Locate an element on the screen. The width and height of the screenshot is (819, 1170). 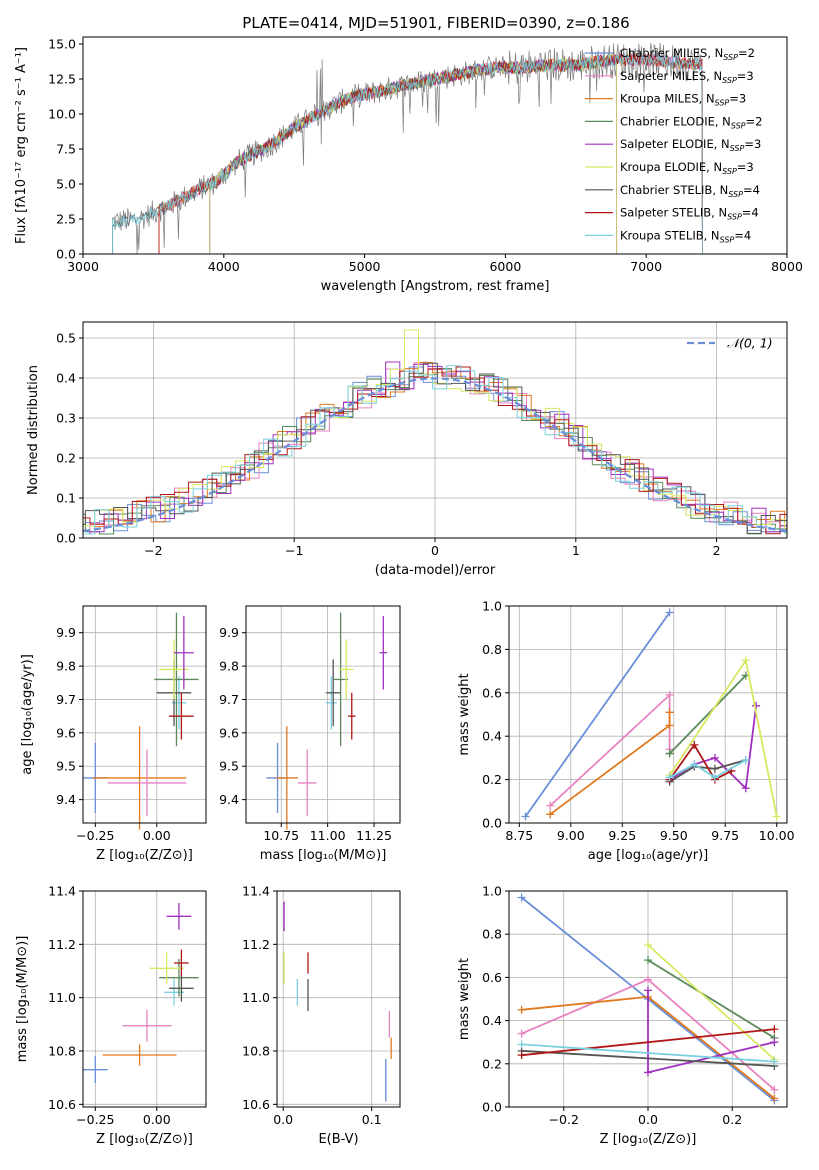
legend-label: Kroupa MILES, N is located at coordinates (667, 99).